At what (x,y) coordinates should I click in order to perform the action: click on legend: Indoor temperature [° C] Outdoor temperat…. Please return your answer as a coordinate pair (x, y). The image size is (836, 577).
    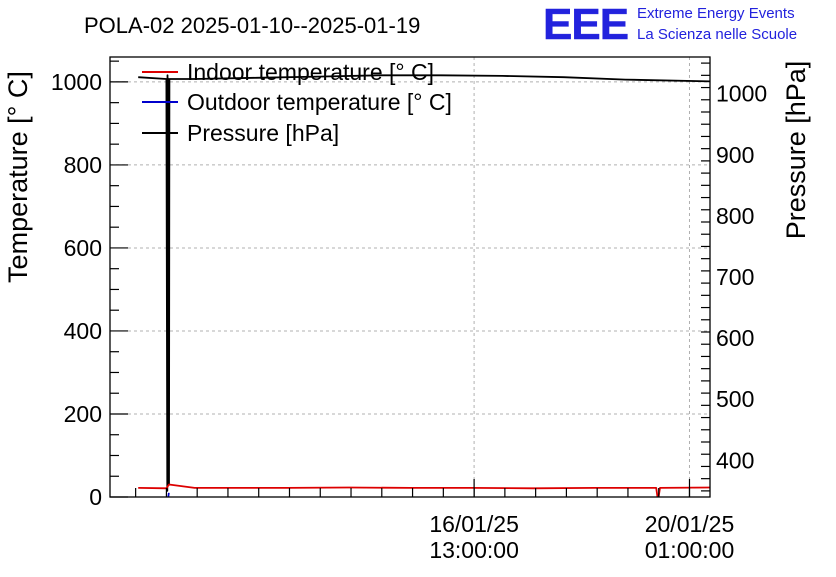
    Looking at the image, I should click on (297, 102).